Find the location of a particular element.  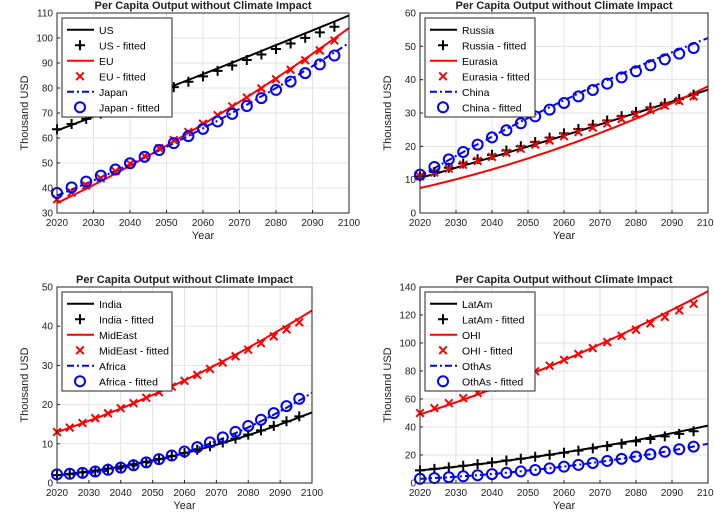

y-tick-label: 50 is located at coordinates (48, 288).